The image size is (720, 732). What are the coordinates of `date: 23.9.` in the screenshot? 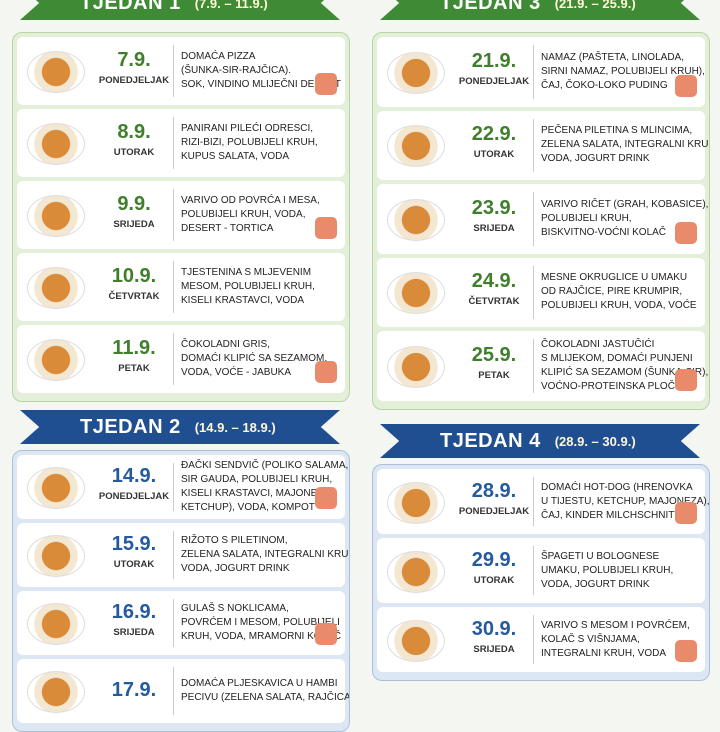 It's located at (494, 207).